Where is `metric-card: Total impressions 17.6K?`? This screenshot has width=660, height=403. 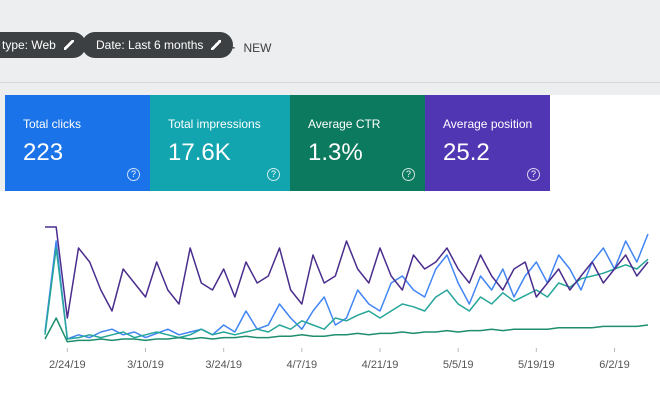 metric-card: Total impressions 17.6K? is located at coordinates (220, 143).